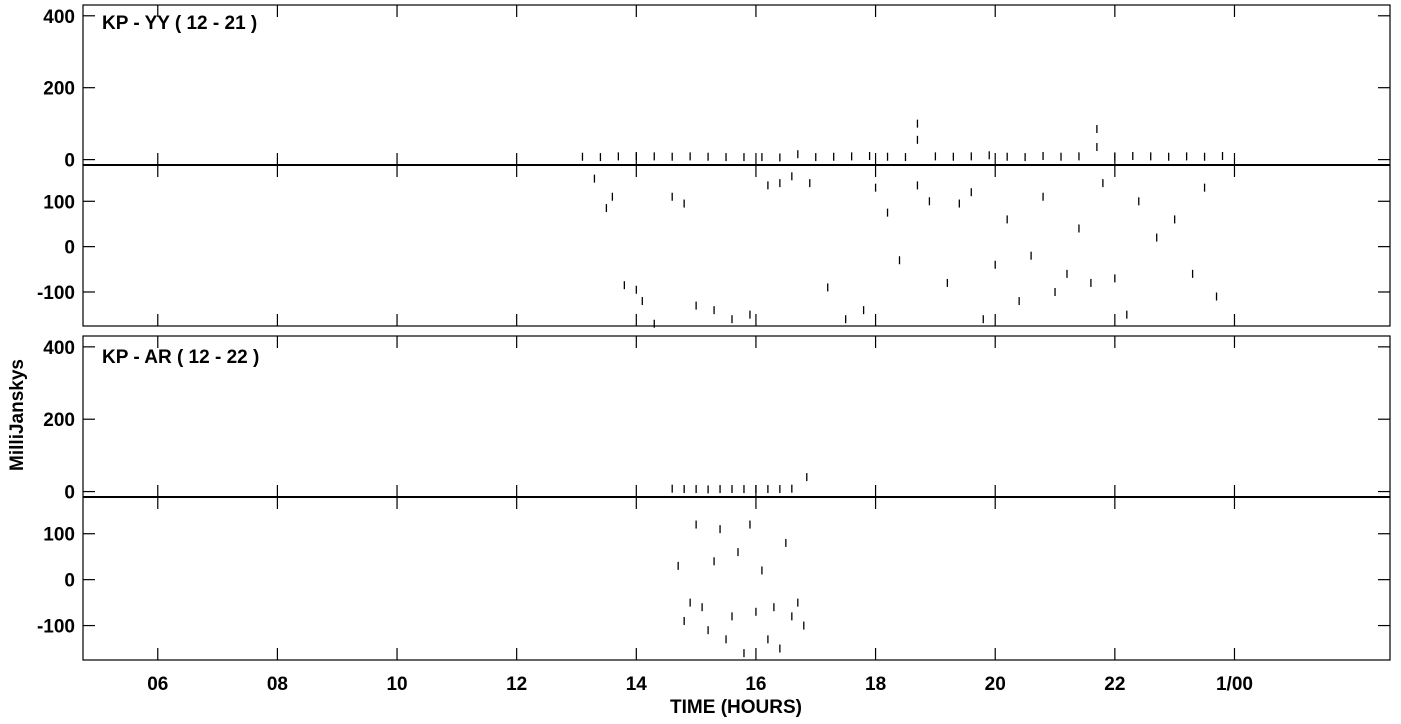 Image resolution: width=1401 pixels, height=724 pixels. What do you see at coordinates (180, 357) in the screenshot?
I see `panel-title-kp-ar: KP - AR ( 12 - 22 )` at bounding box center [180, 357].